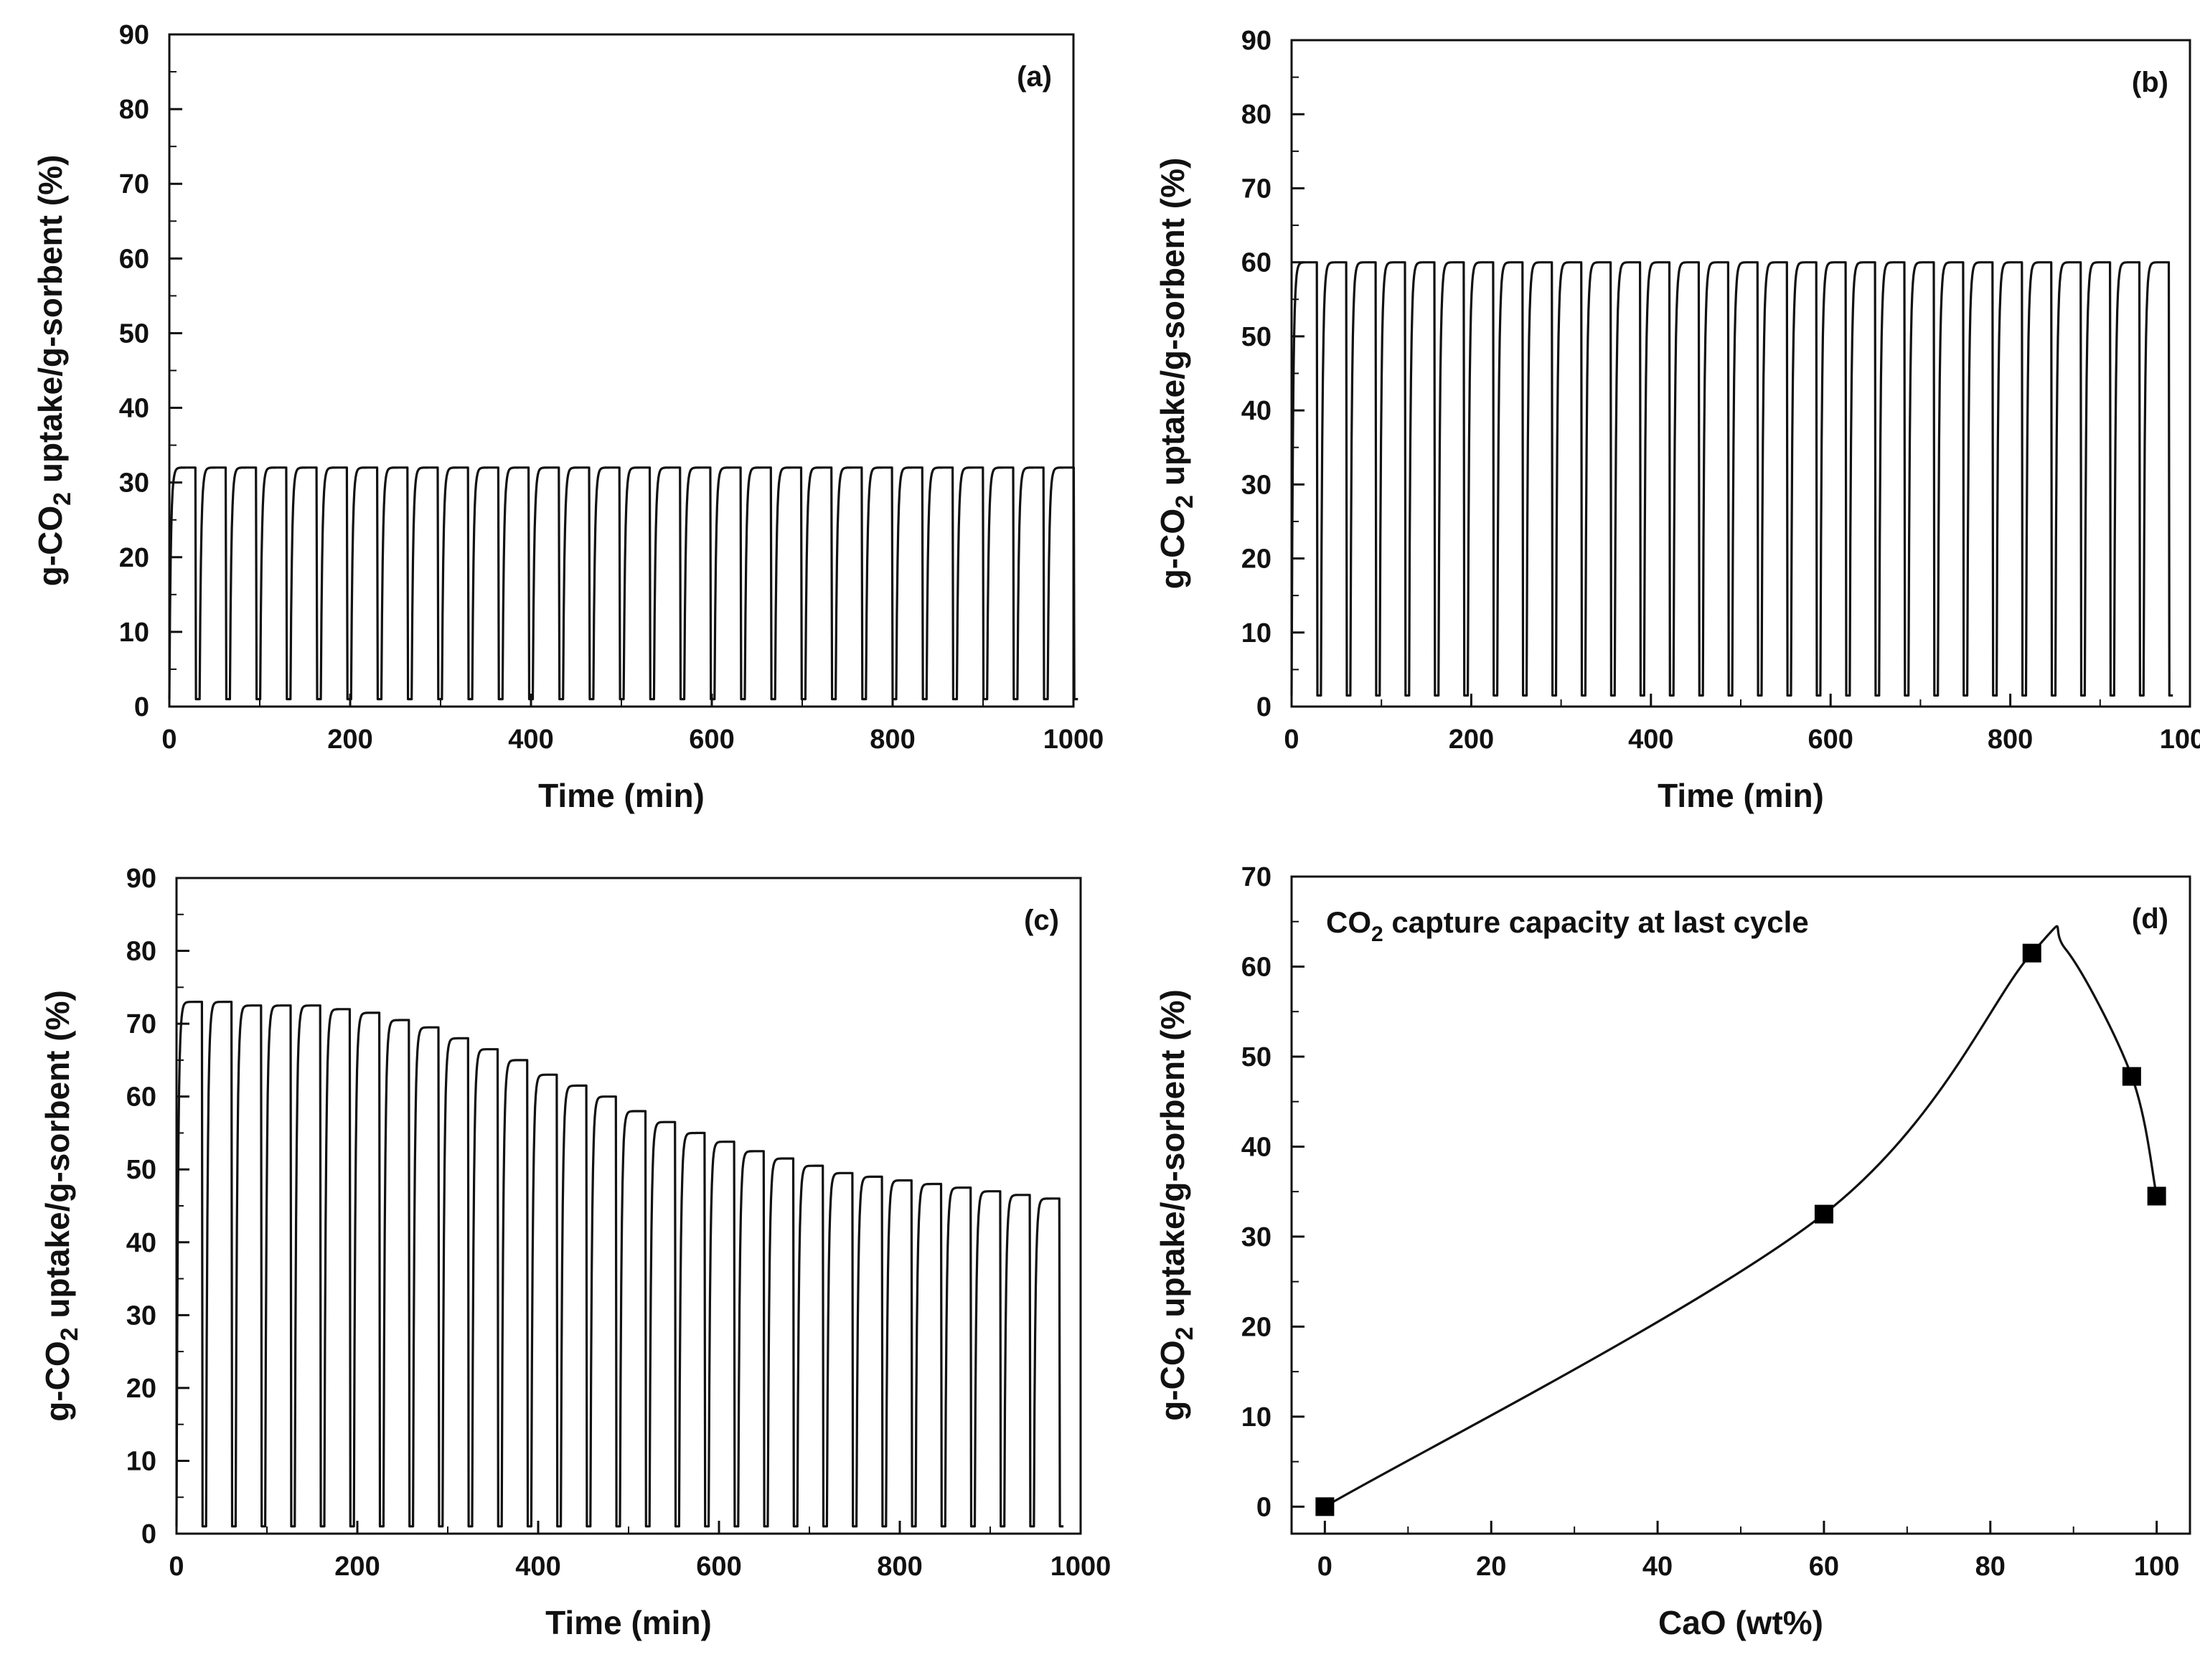 The width and height of the screenshot is (2200, 1680). I want to click on x-tick-label: 40, so click(1657, 1567).